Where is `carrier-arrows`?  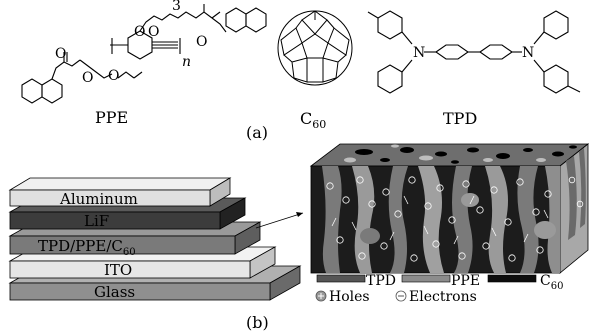 carrier-arrows is located at coordinates (440, 220).